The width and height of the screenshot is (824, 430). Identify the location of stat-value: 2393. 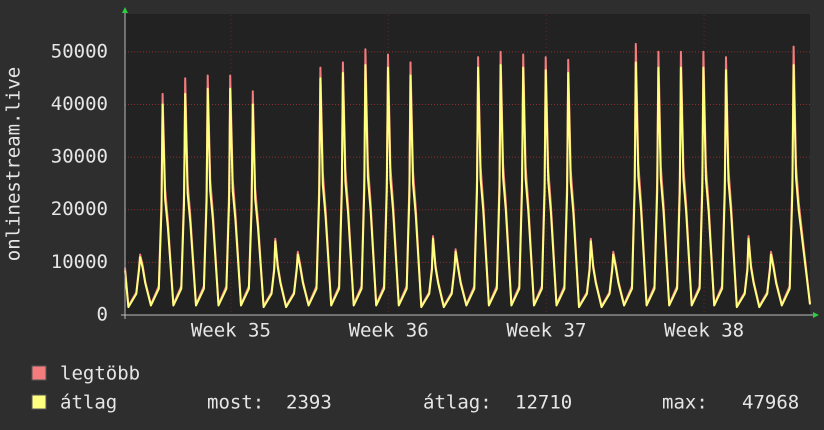
(309, 403).